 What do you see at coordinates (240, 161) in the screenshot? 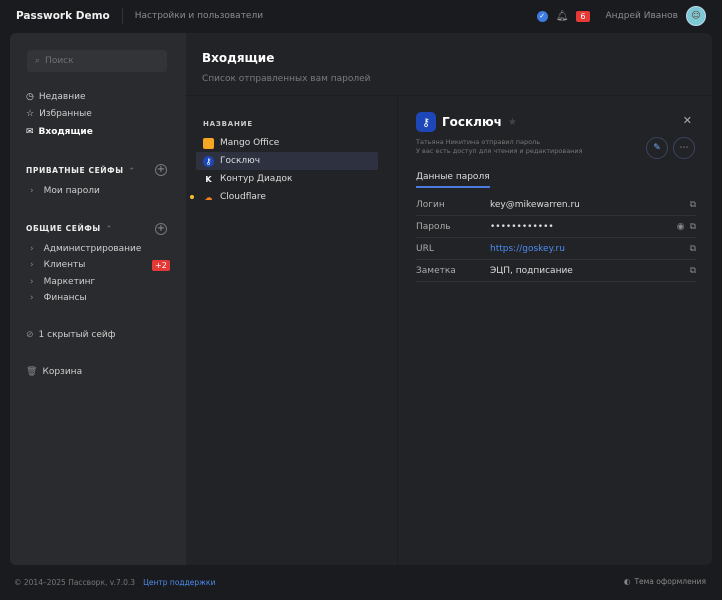
I see `item-name: Госключ` at bounding box center [240, 161].